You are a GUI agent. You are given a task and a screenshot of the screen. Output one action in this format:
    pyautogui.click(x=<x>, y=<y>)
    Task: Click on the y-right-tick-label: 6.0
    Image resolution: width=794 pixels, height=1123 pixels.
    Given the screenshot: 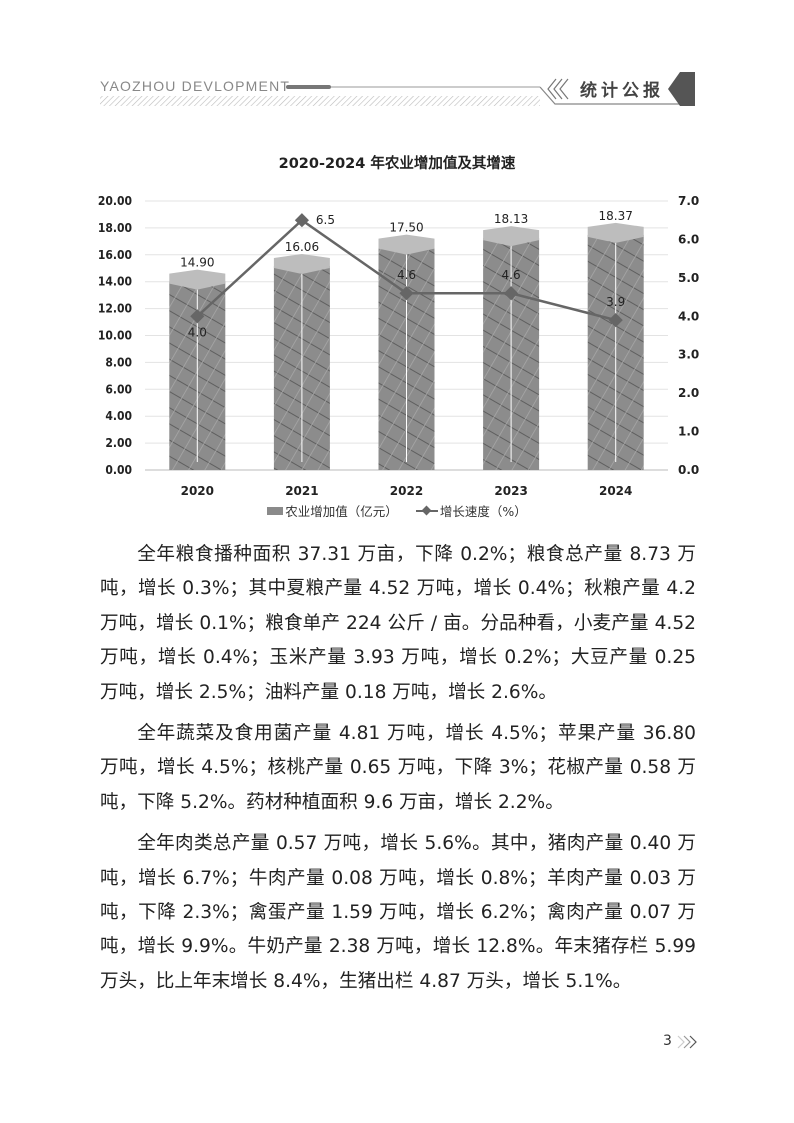 What is the action you would take?
    pyautogui.click(x=688, y=239)
    